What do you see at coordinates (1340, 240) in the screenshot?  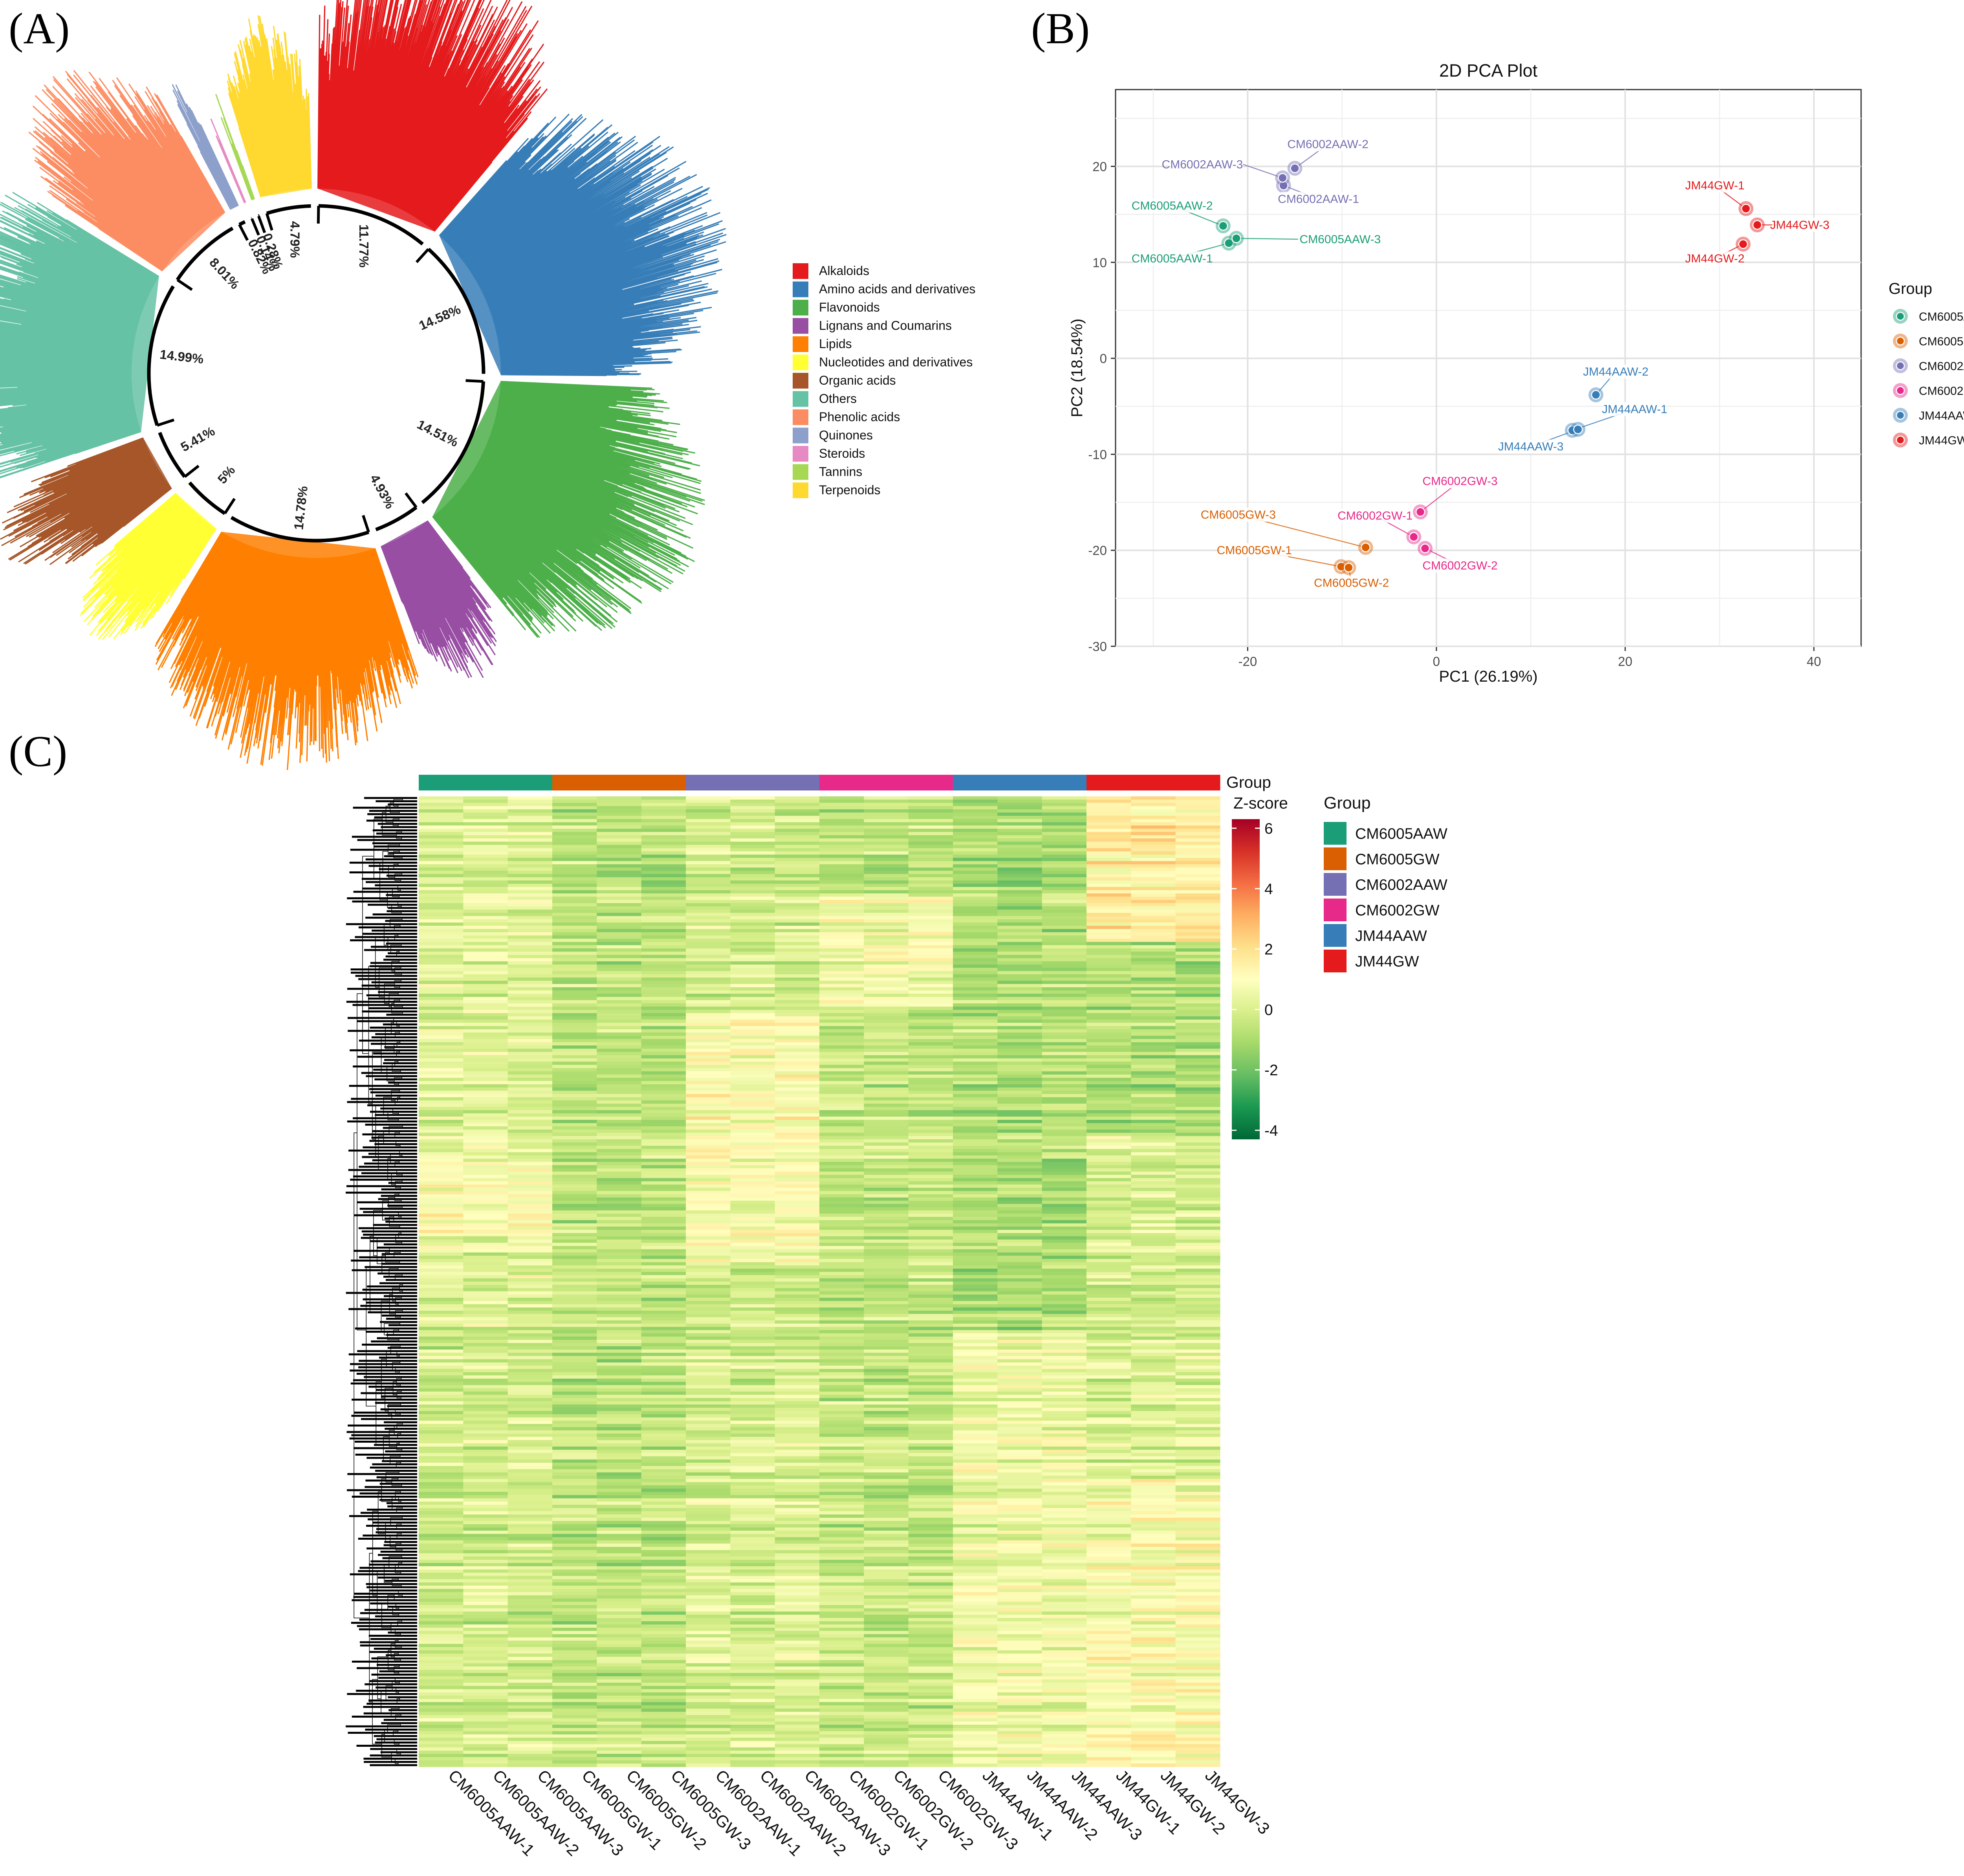 I see `point-label: CM6005AAW-3` at bounding box center [1340, 240].